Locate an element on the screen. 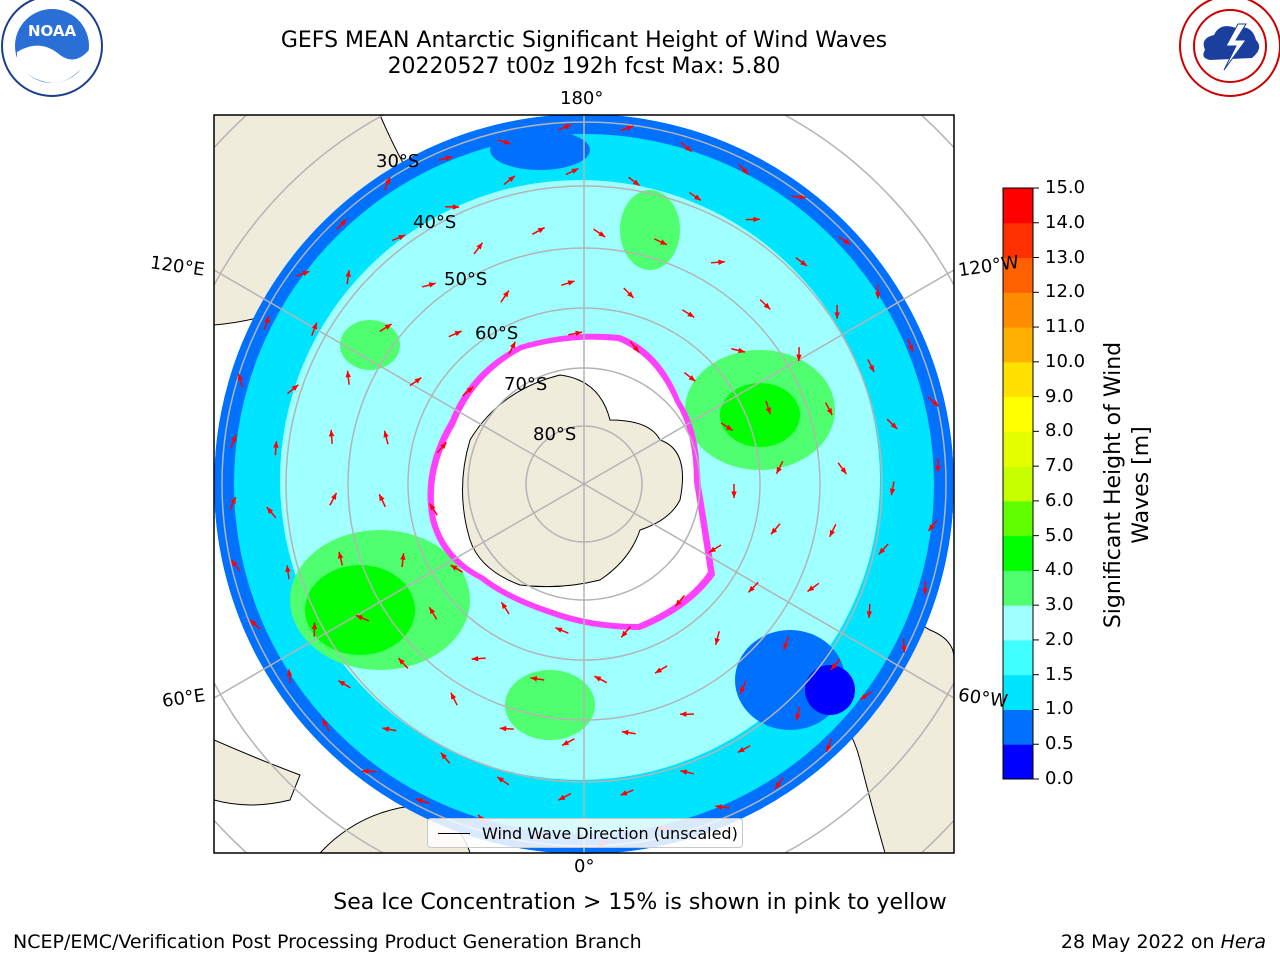 This screenshot has height=960, width=1280. legend-label: Wind Wave Direction (unscaled) is located at coordinates (610, 833).